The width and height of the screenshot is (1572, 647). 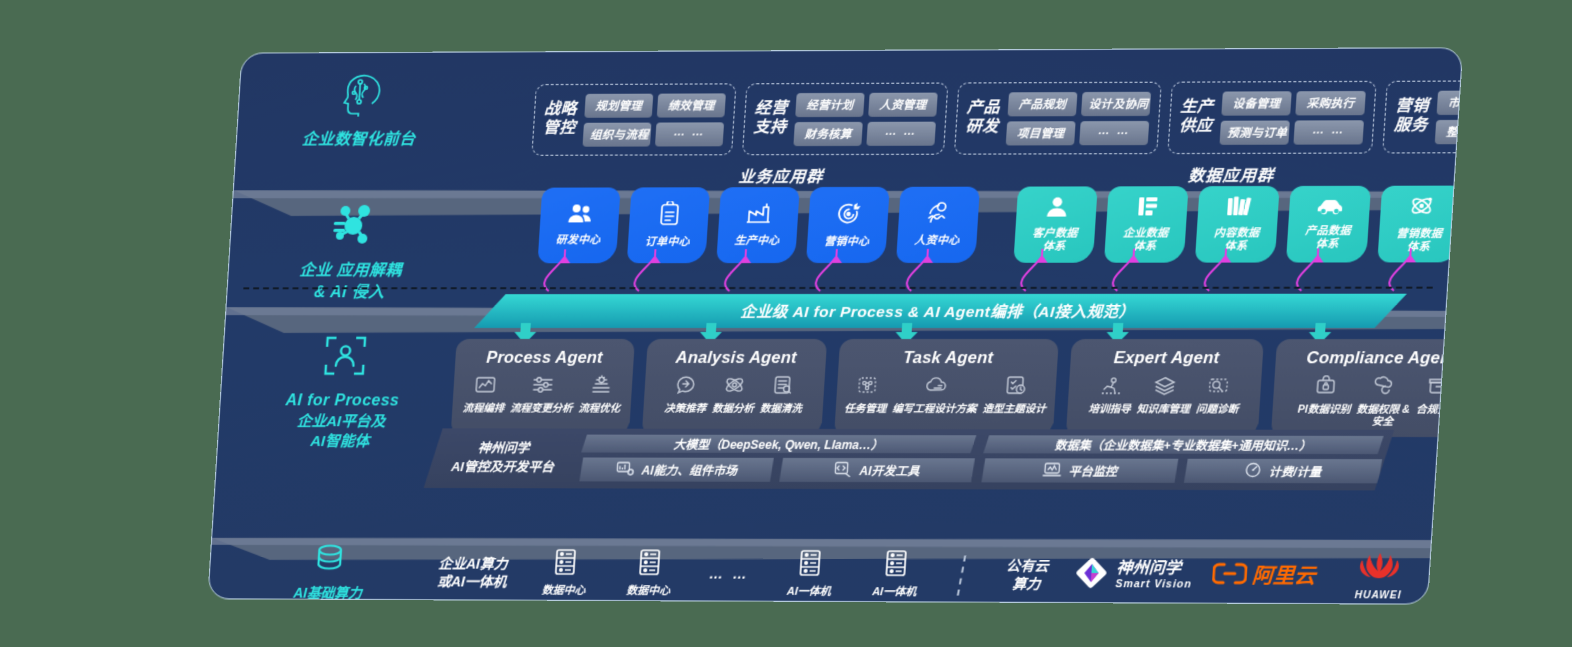 I want to click on logo-label-cn: 神州问学, so click(x=1148, y=569).